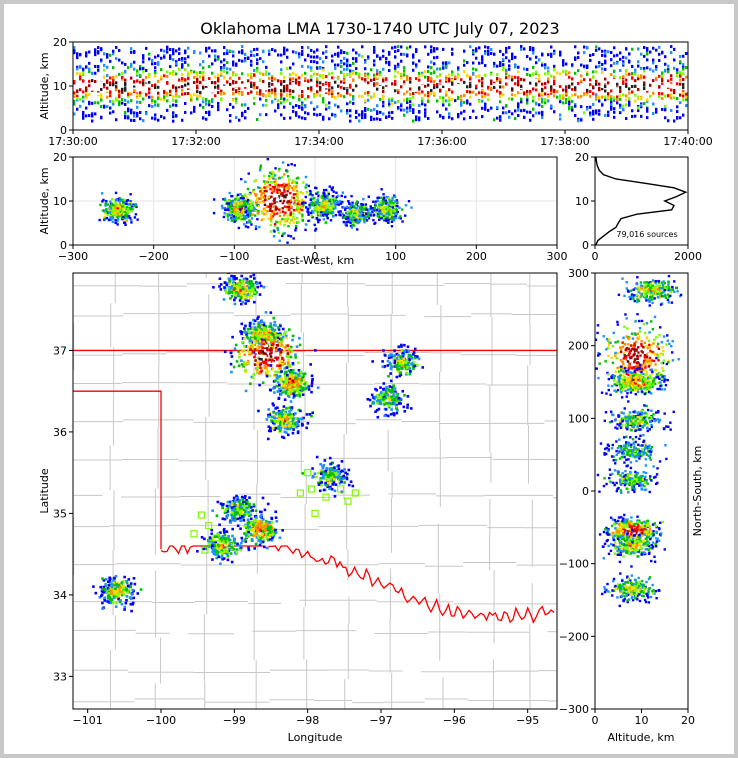 Image resolution: width=738 pixels, height=758 pixels. I want to click on altitude-eastwest-ylabel: Altitude, km, so click(44, 200).